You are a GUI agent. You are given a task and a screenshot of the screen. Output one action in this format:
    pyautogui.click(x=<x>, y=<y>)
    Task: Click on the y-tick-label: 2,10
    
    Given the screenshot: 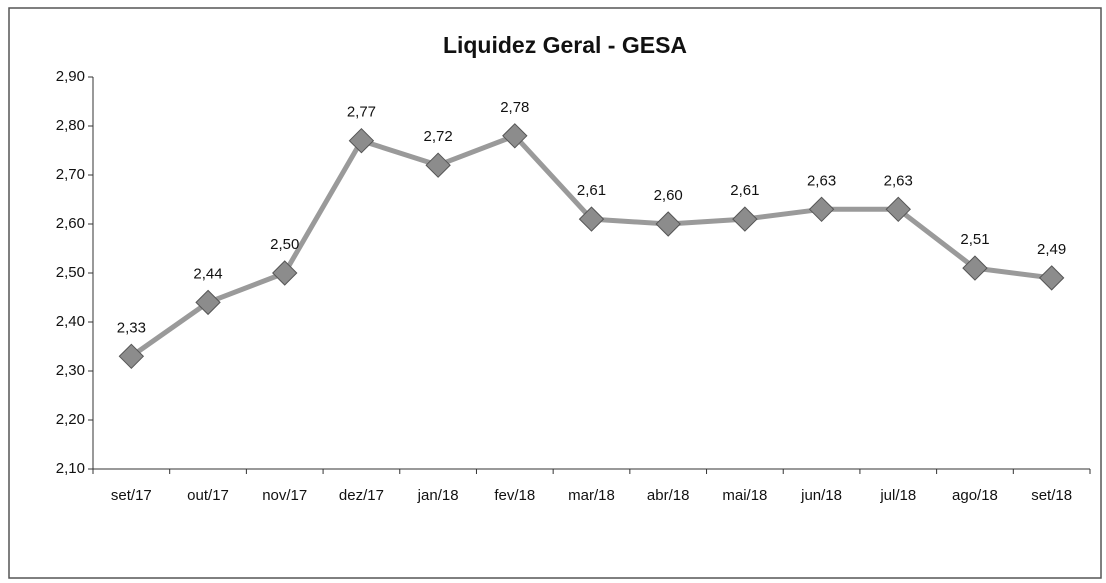 What is the action you would take?
    pyautogui.click(x=70, y=468)
    